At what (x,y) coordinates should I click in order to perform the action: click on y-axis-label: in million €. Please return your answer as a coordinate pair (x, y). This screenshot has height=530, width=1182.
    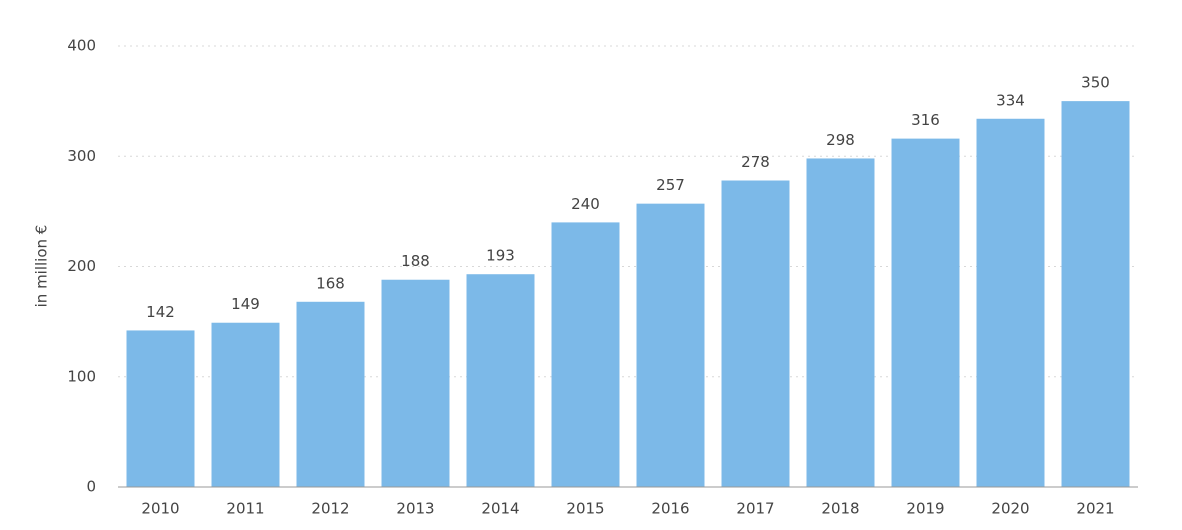
    Looking at the image, I should click on (42, 266).